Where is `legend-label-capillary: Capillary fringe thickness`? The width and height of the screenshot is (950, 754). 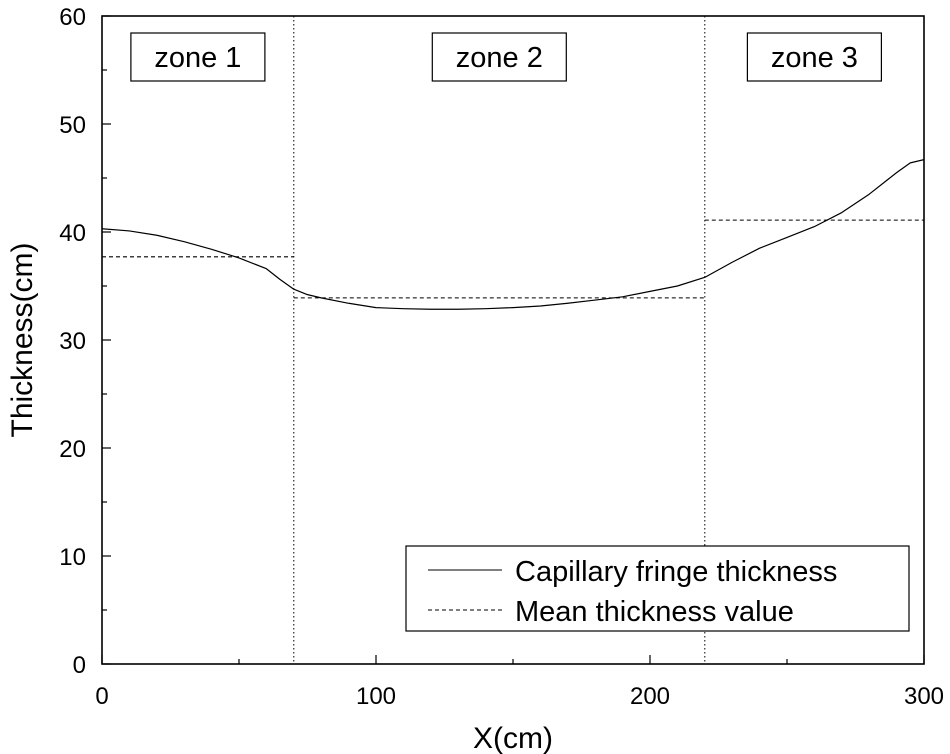
legend-label-capillary: Capillary fringe thickness is located at coordinates (676, 572).